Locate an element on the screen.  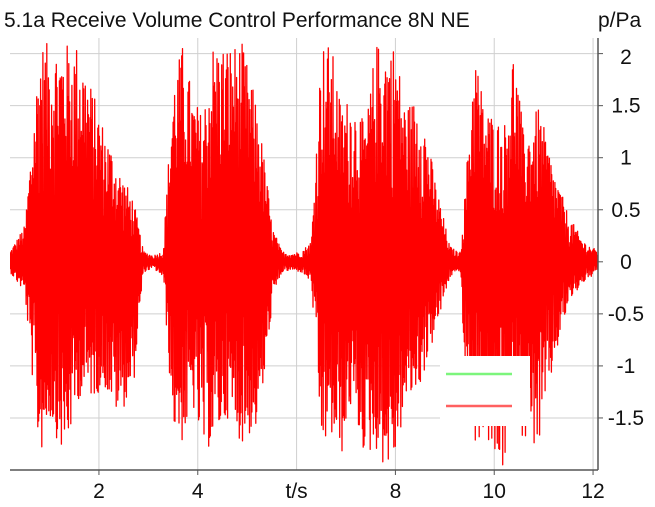
x-tick-label-0: 2 is located at coordinates (99, 491).